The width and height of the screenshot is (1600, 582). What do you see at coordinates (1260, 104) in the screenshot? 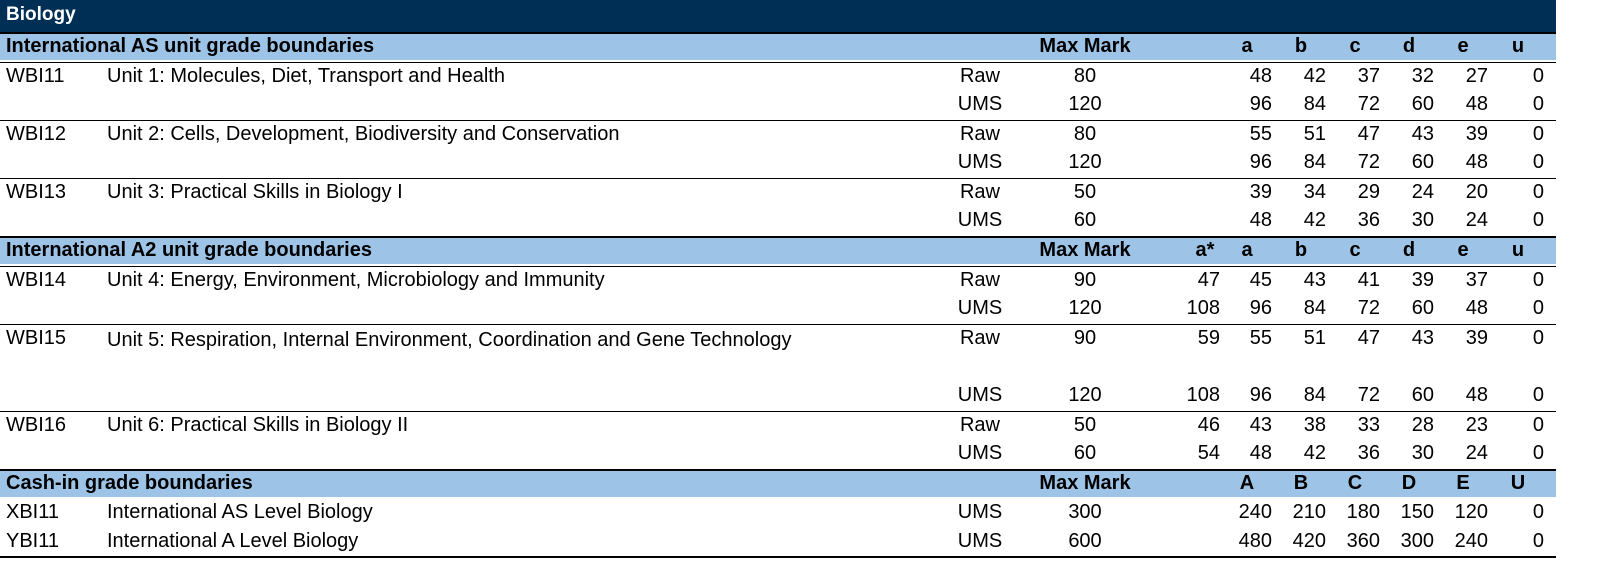
I see `ums-grade-1: 96` at bounding box center [1260, 104].